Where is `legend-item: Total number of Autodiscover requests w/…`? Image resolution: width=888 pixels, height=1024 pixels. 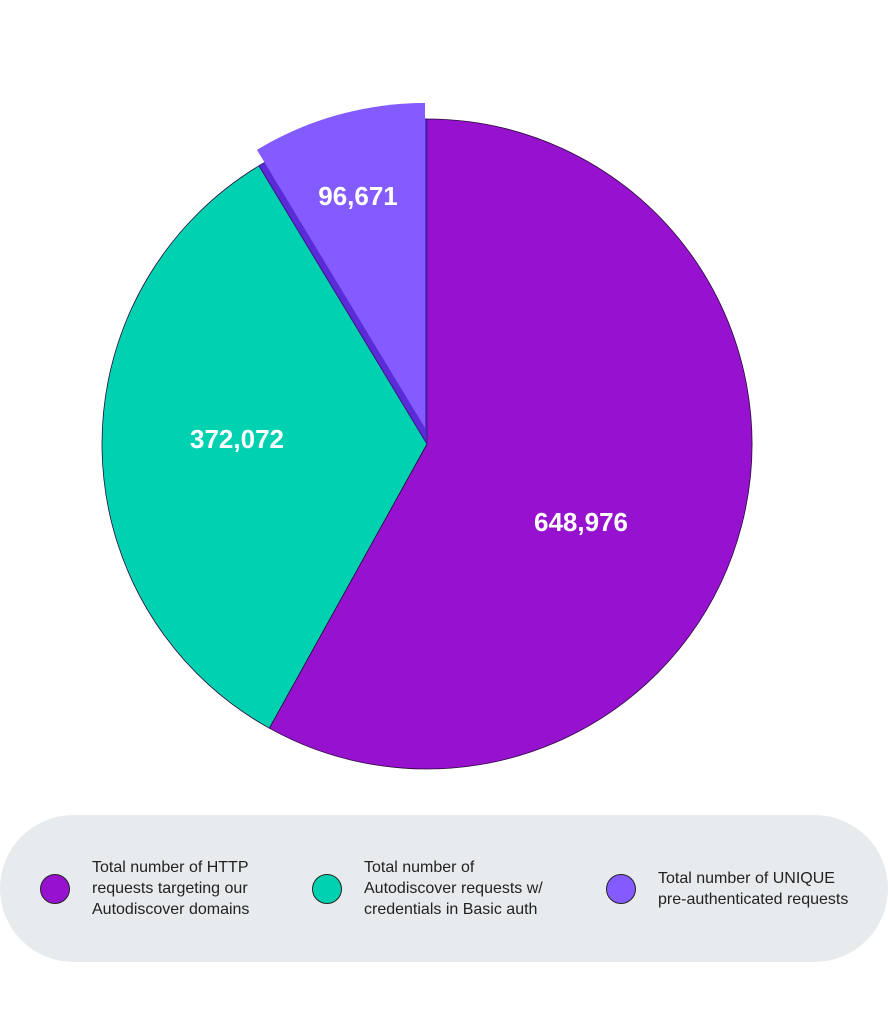 legend-item: Total number of Autodiscover requests w/… is located at coordinates (435, 888).